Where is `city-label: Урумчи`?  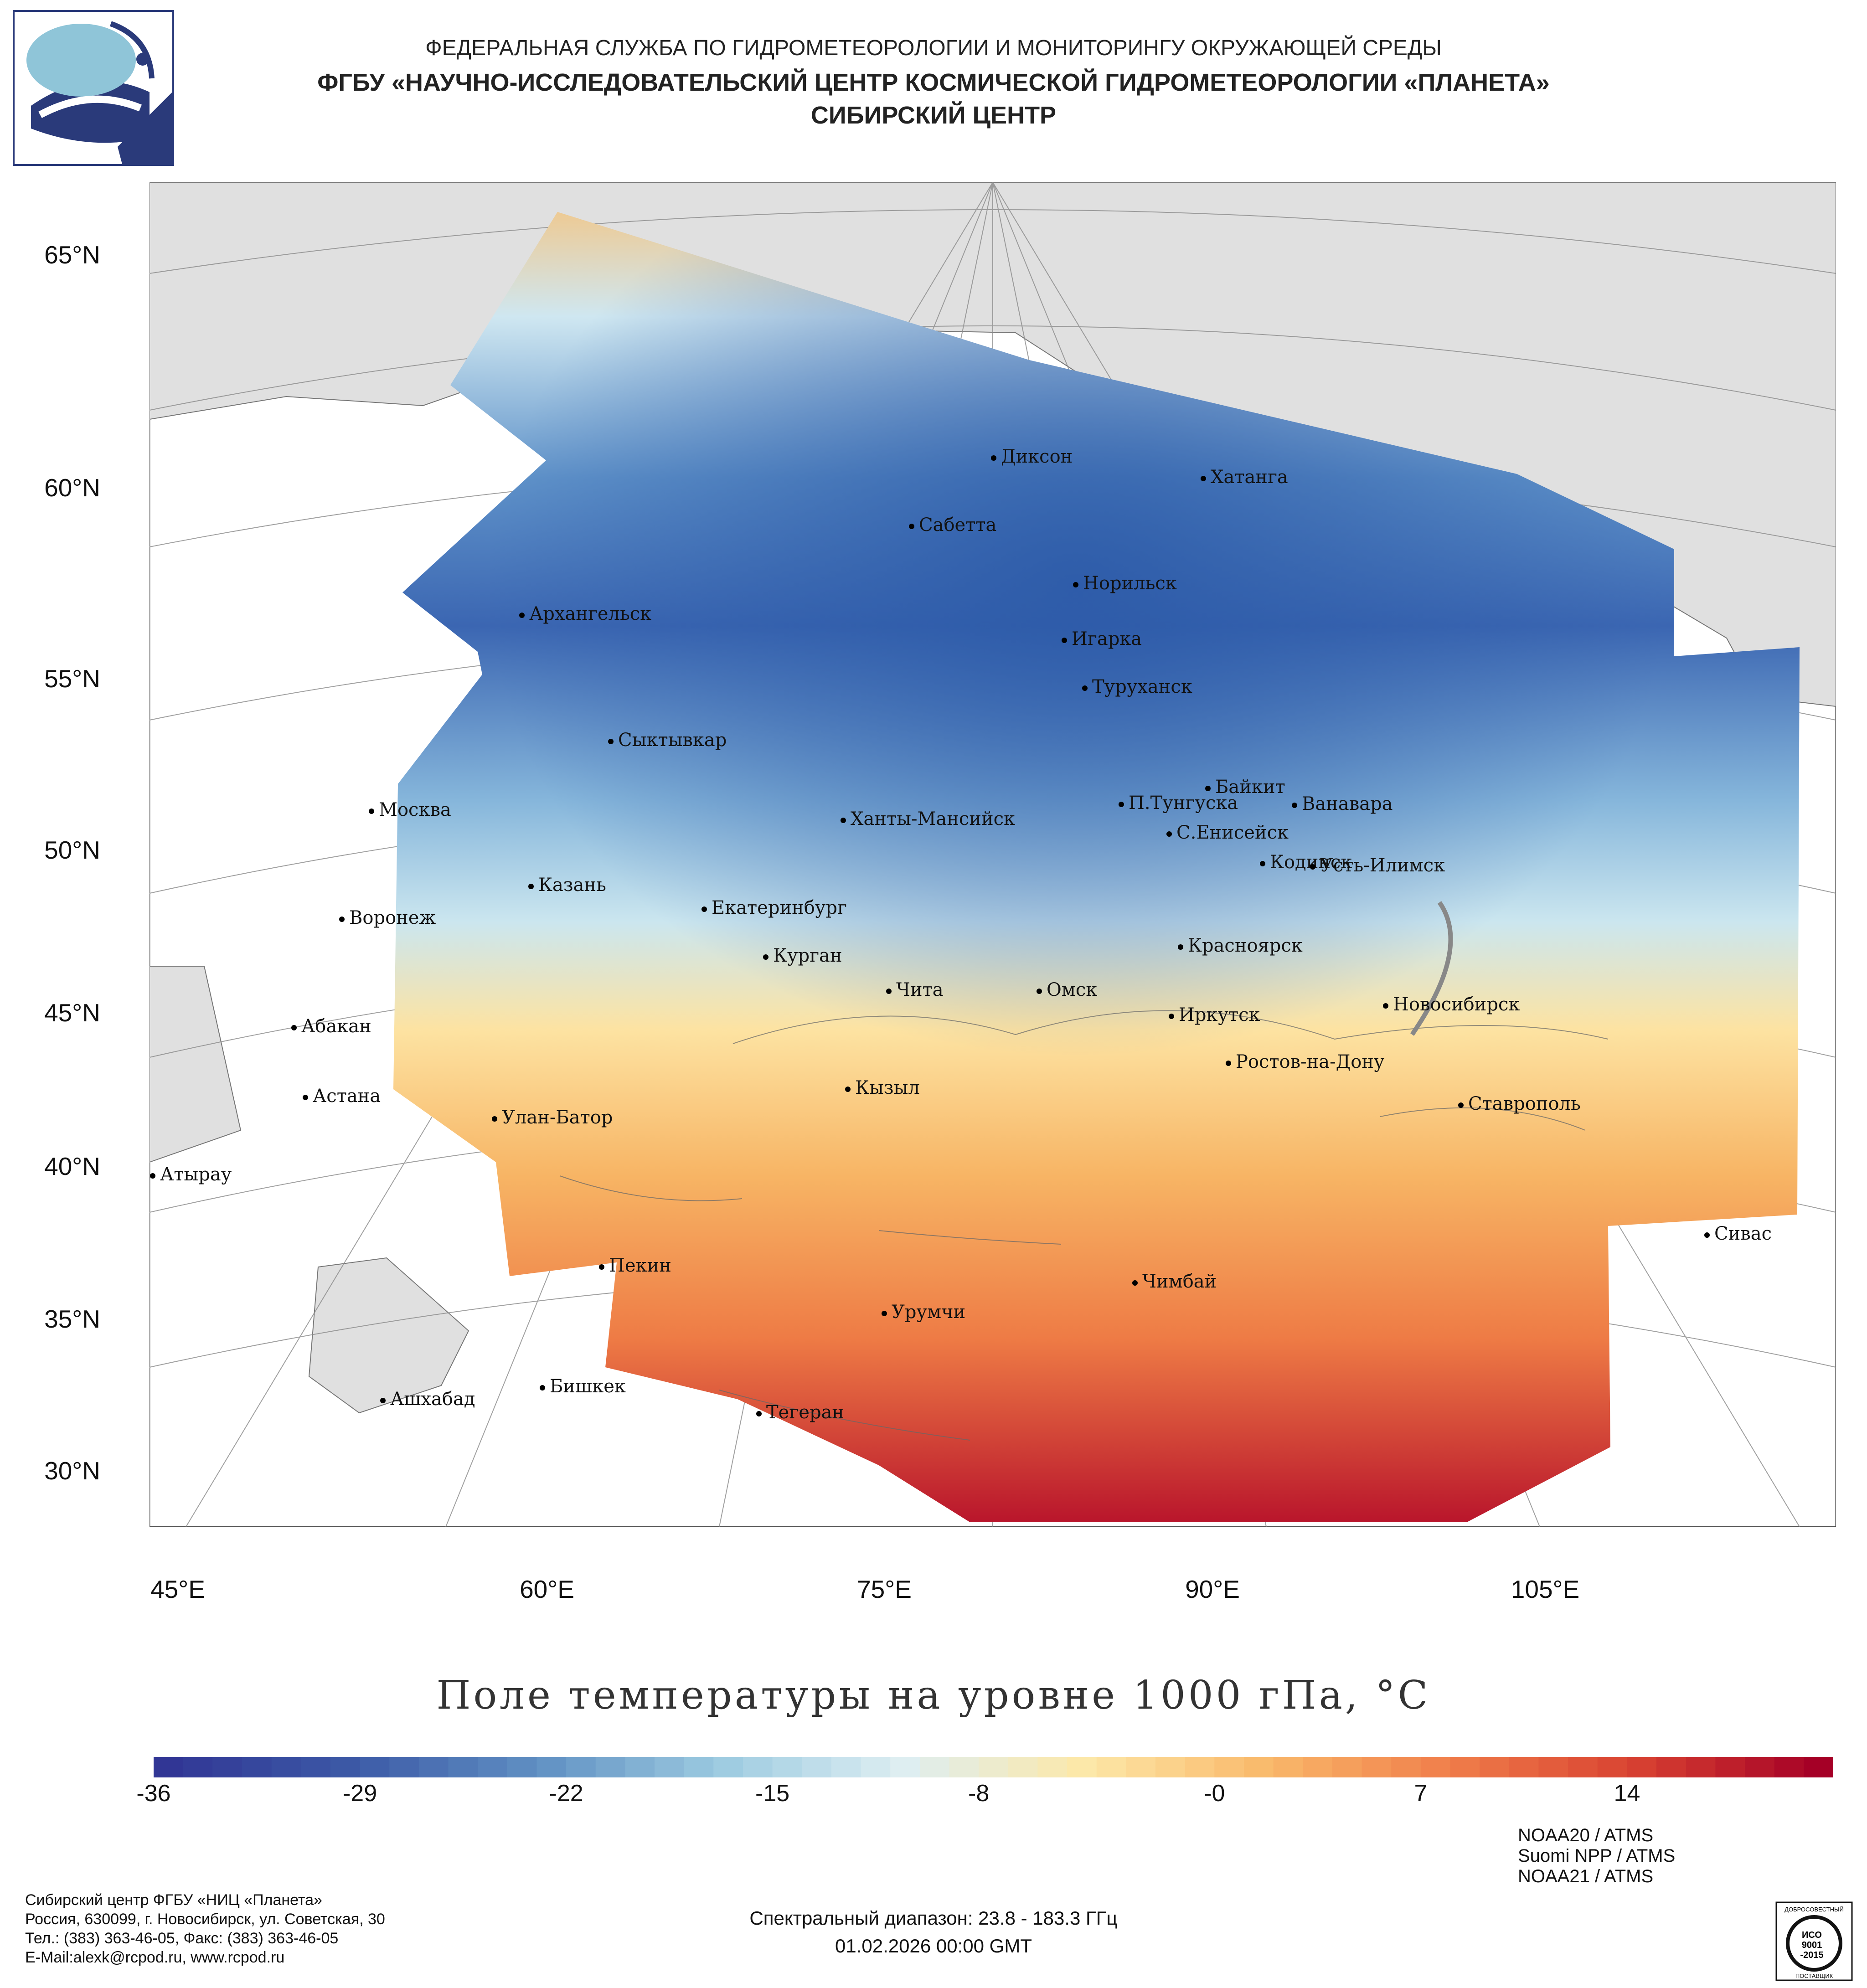 city-label: Урумчи is located at coordinates (929, 1312).